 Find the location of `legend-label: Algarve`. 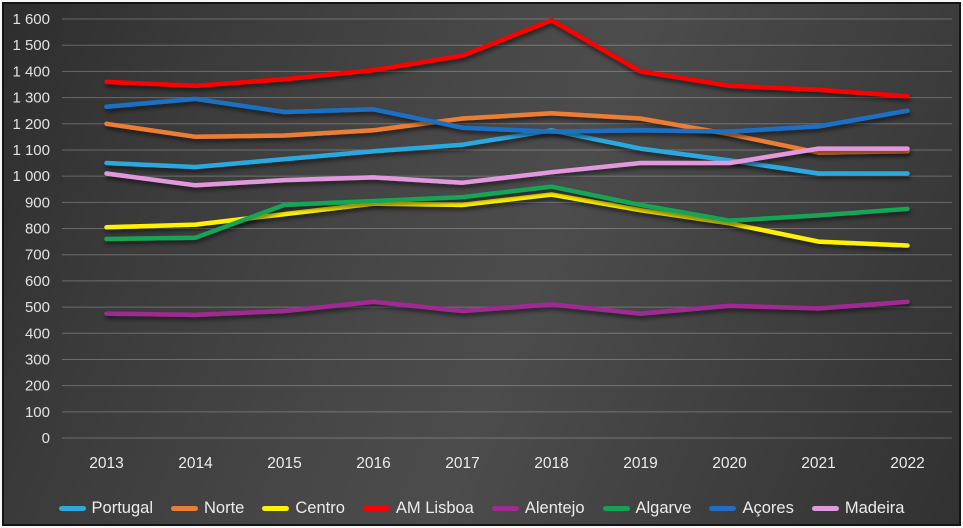

legend-label: Algarve is located at coordinates (663, 508).